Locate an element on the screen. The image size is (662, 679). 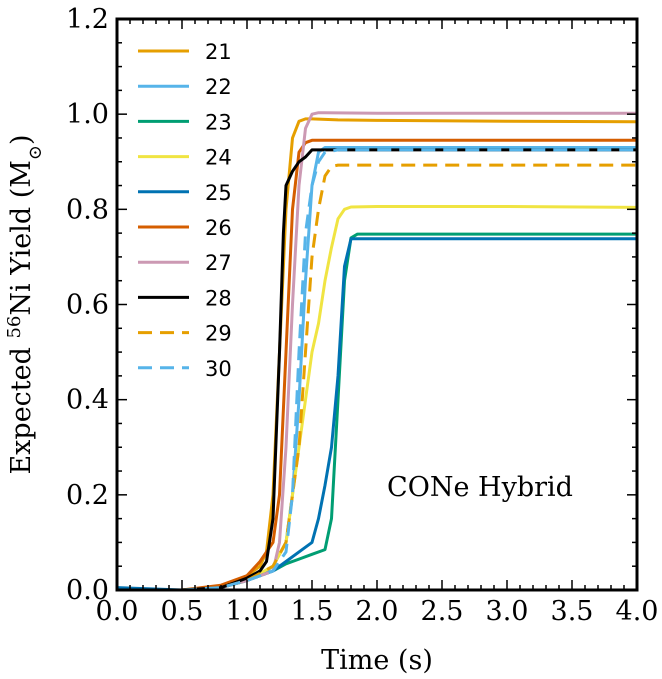
y-tick-labels: 0.0 0.2 0.4 0.6 0.8 1.0 1.2 is located at coordinates (87, 305).